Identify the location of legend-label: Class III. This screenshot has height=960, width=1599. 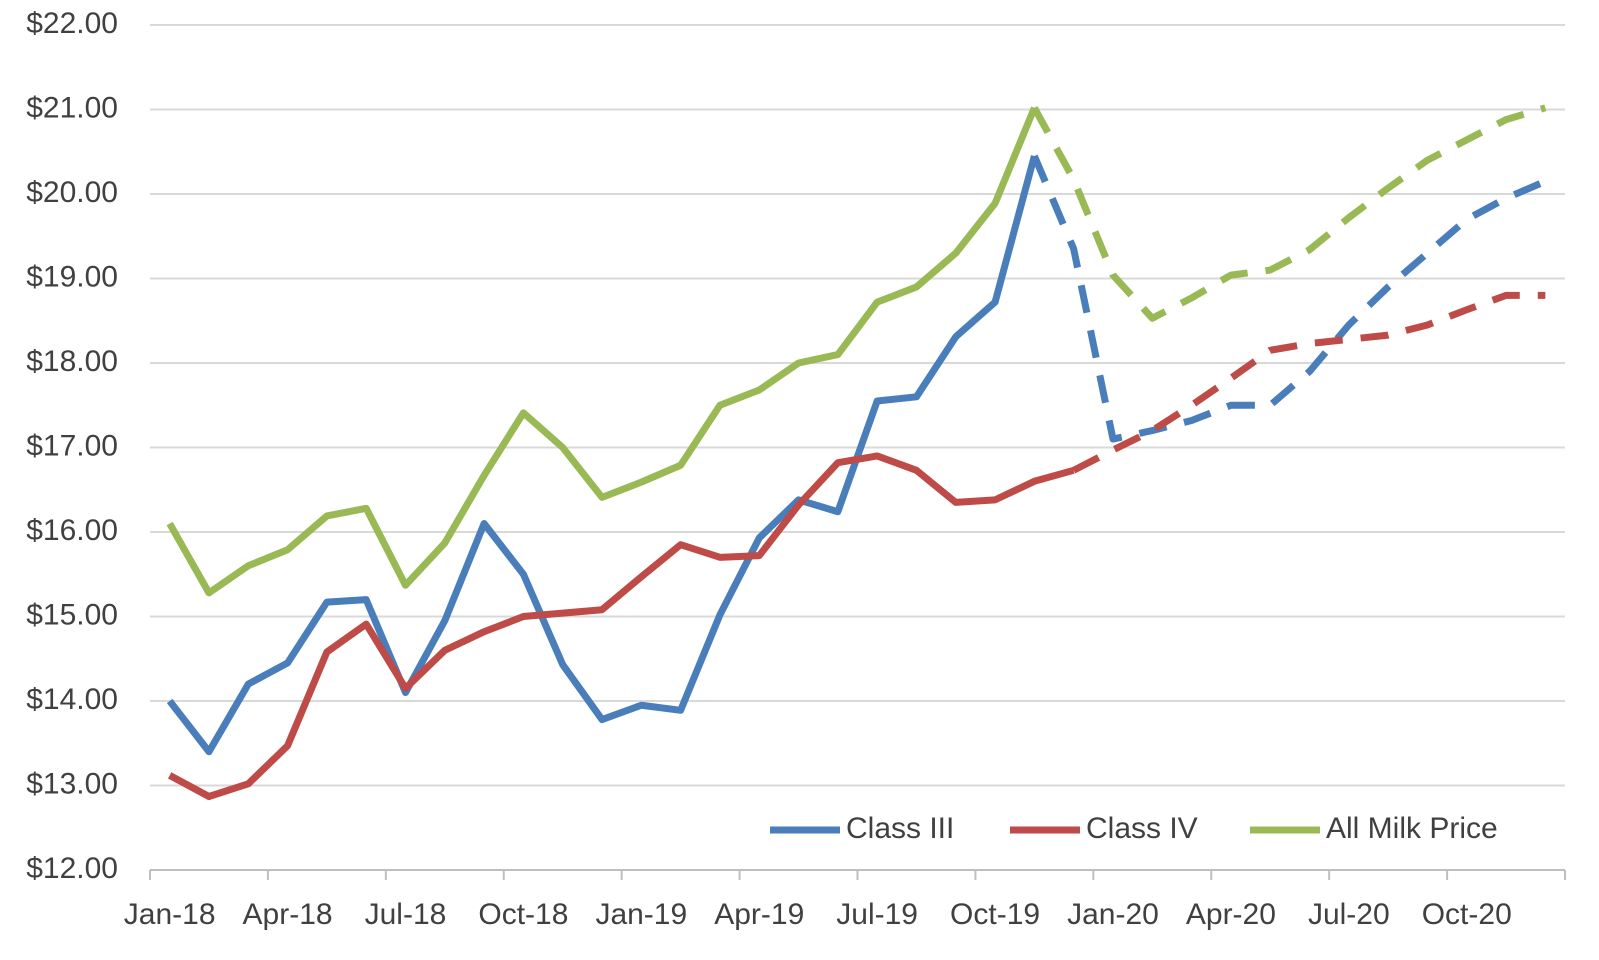
(900, 828).